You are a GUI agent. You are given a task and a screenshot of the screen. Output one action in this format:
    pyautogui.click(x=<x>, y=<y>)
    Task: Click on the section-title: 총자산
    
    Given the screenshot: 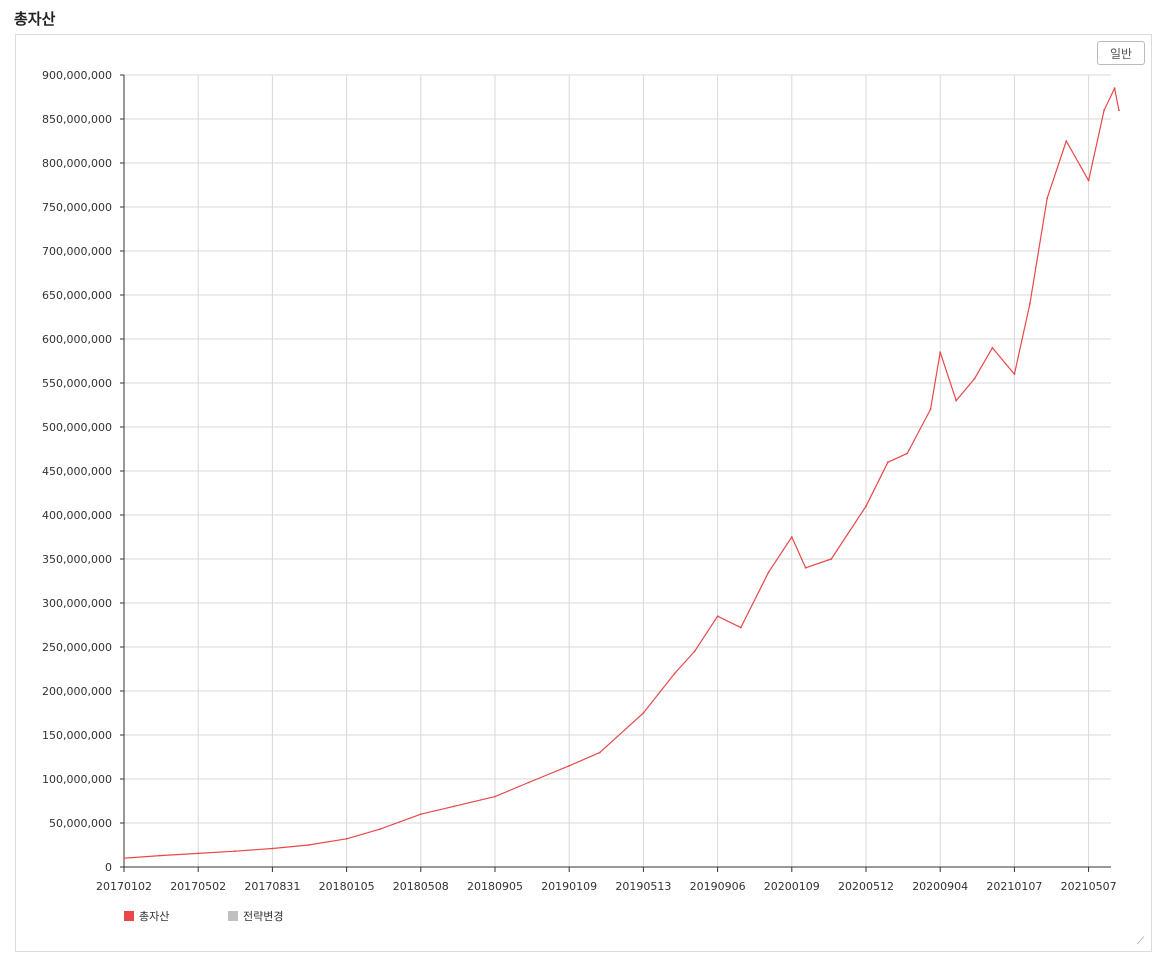 What is the action you would take?
    pyautogui.click(x=35, y=19)
    